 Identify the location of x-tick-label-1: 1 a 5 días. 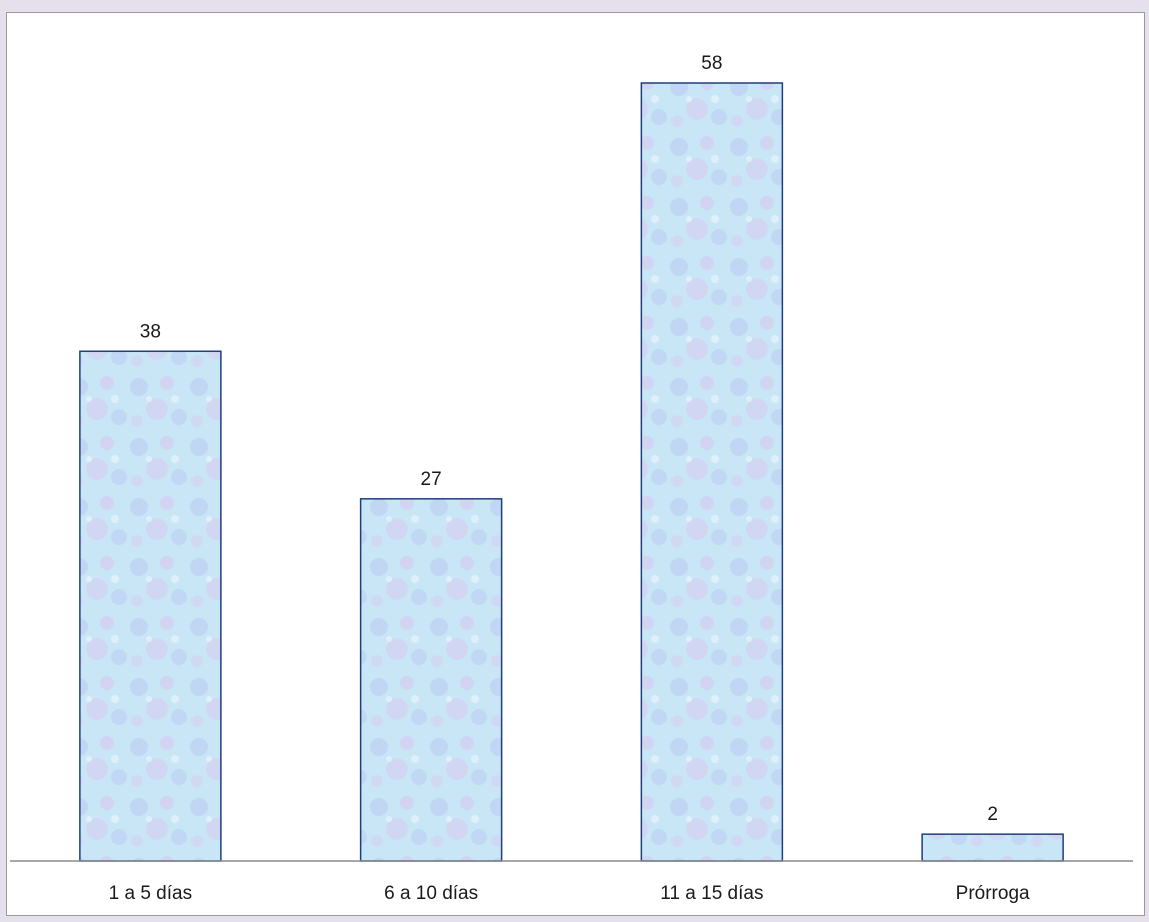
(150, 893).